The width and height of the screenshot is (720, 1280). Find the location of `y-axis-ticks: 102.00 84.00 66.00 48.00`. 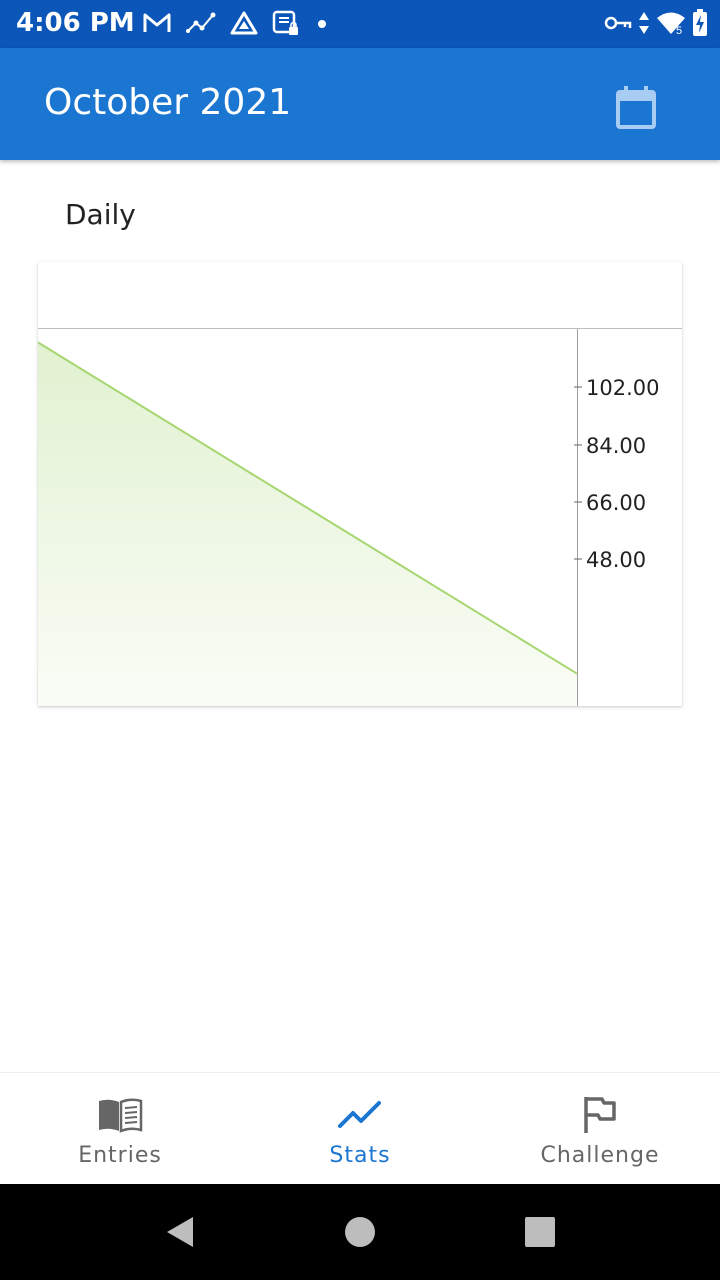

y-axis-ticks: 102.00 84.00 66.00 48.00 is located at coordinates (616, 474).